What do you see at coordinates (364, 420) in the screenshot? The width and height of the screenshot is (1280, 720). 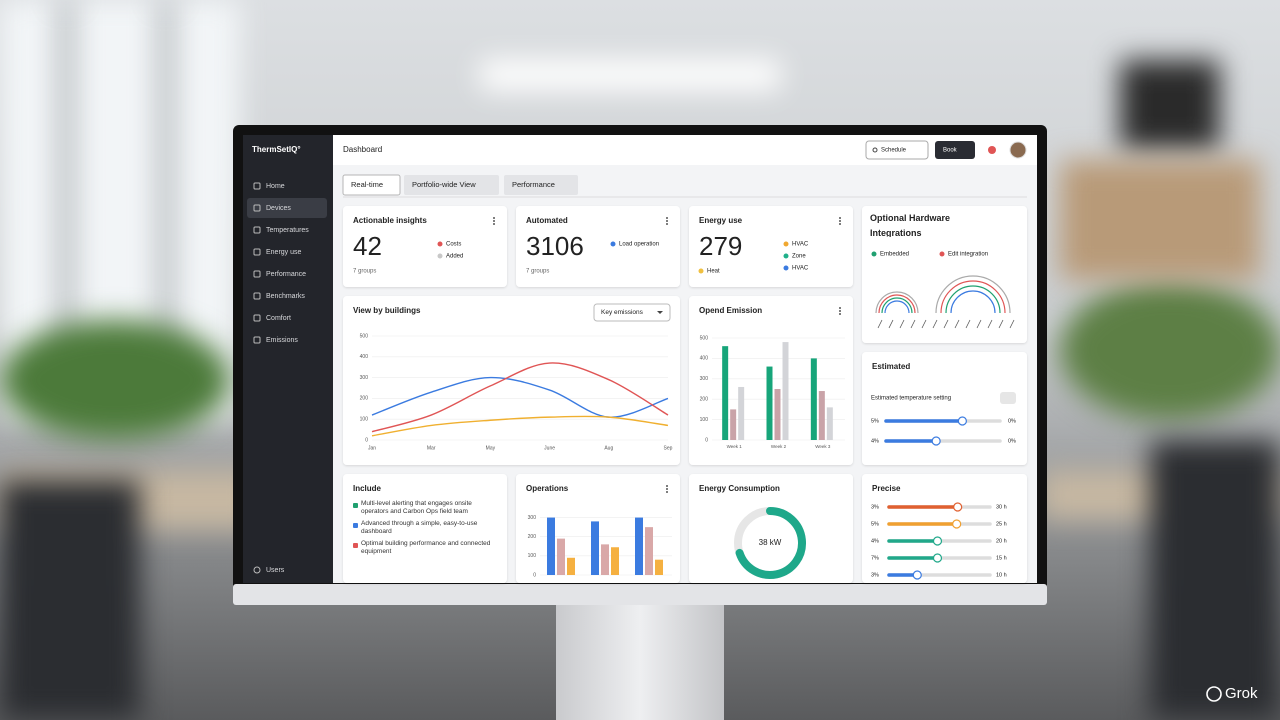 I see `y-tick-label: 100` at bounding box center [364, 420].